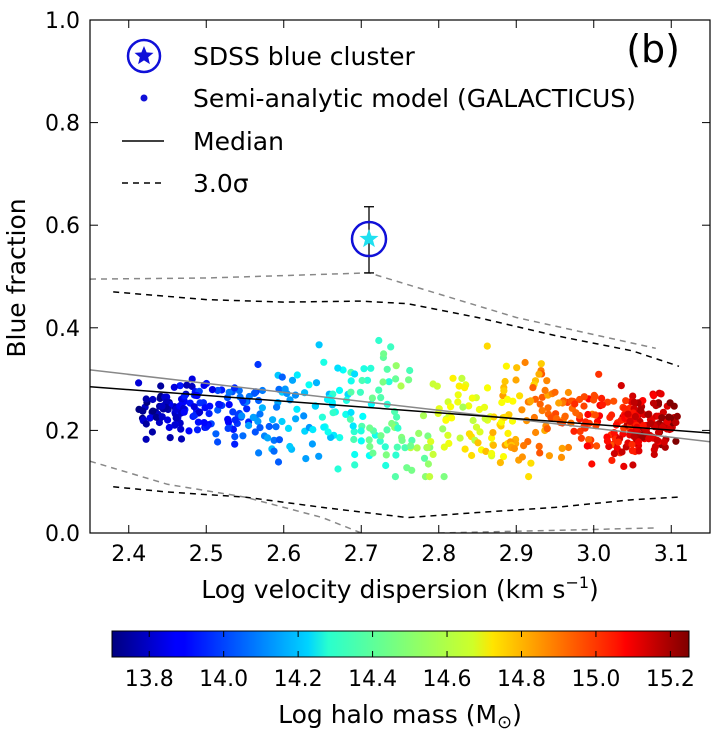 The image size is (714, 737). What do you see at coordinates (372, 679) in the screenshot?
I see `colorbar-tick-label: 14.4` at bounding box center [372, 679].